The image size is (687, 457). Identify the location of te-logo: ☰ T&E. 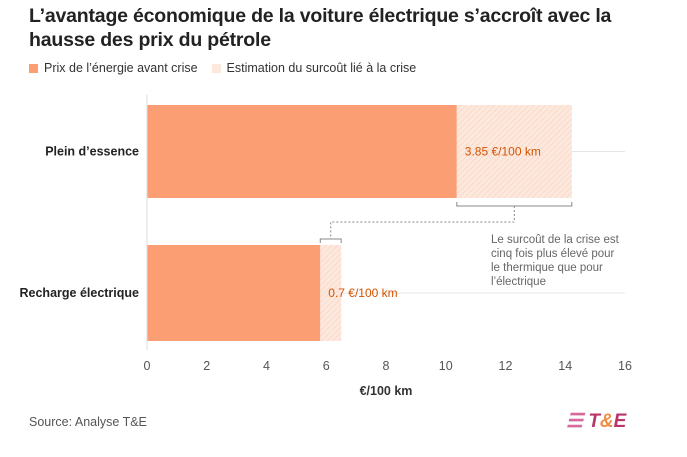
(596, 421).